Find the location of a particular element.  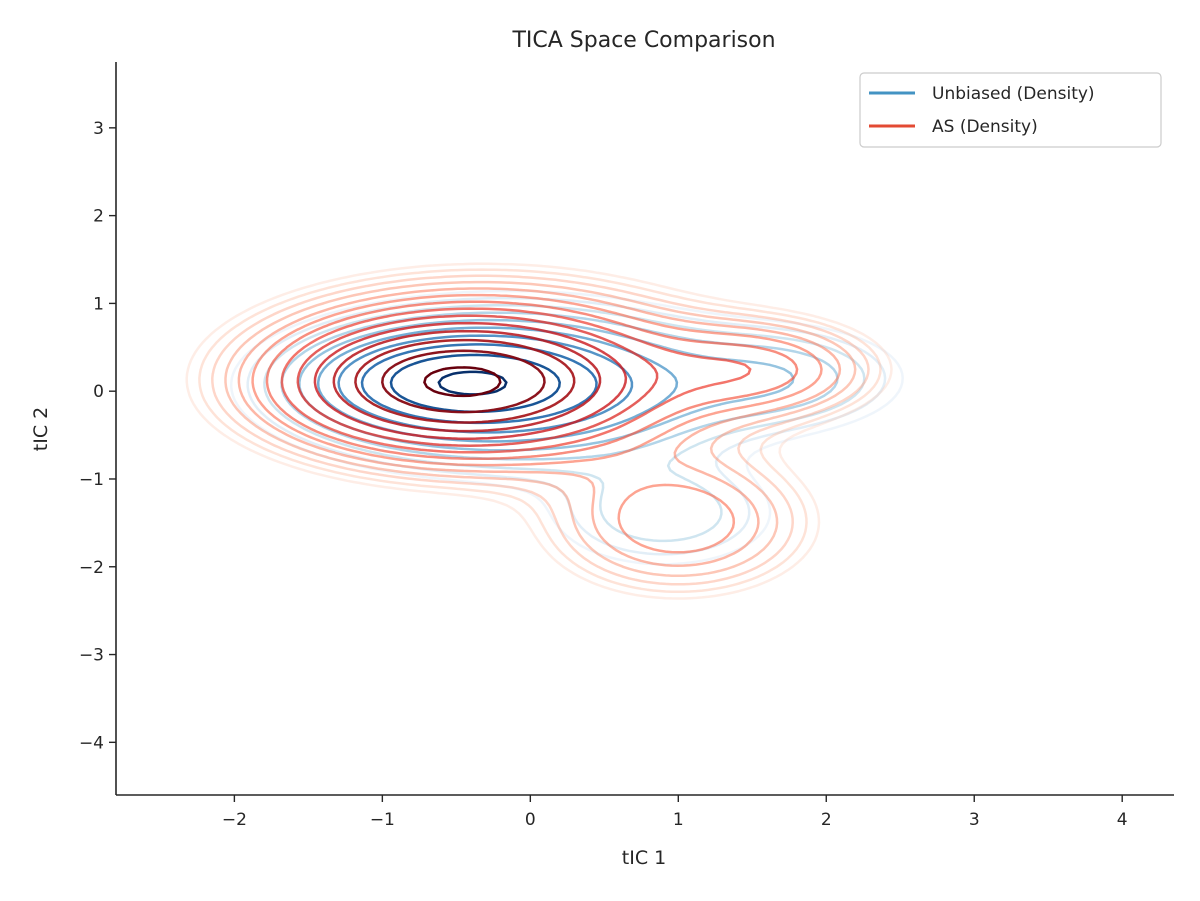

x-tick-label: 2 is located at coordinates (826, 820).